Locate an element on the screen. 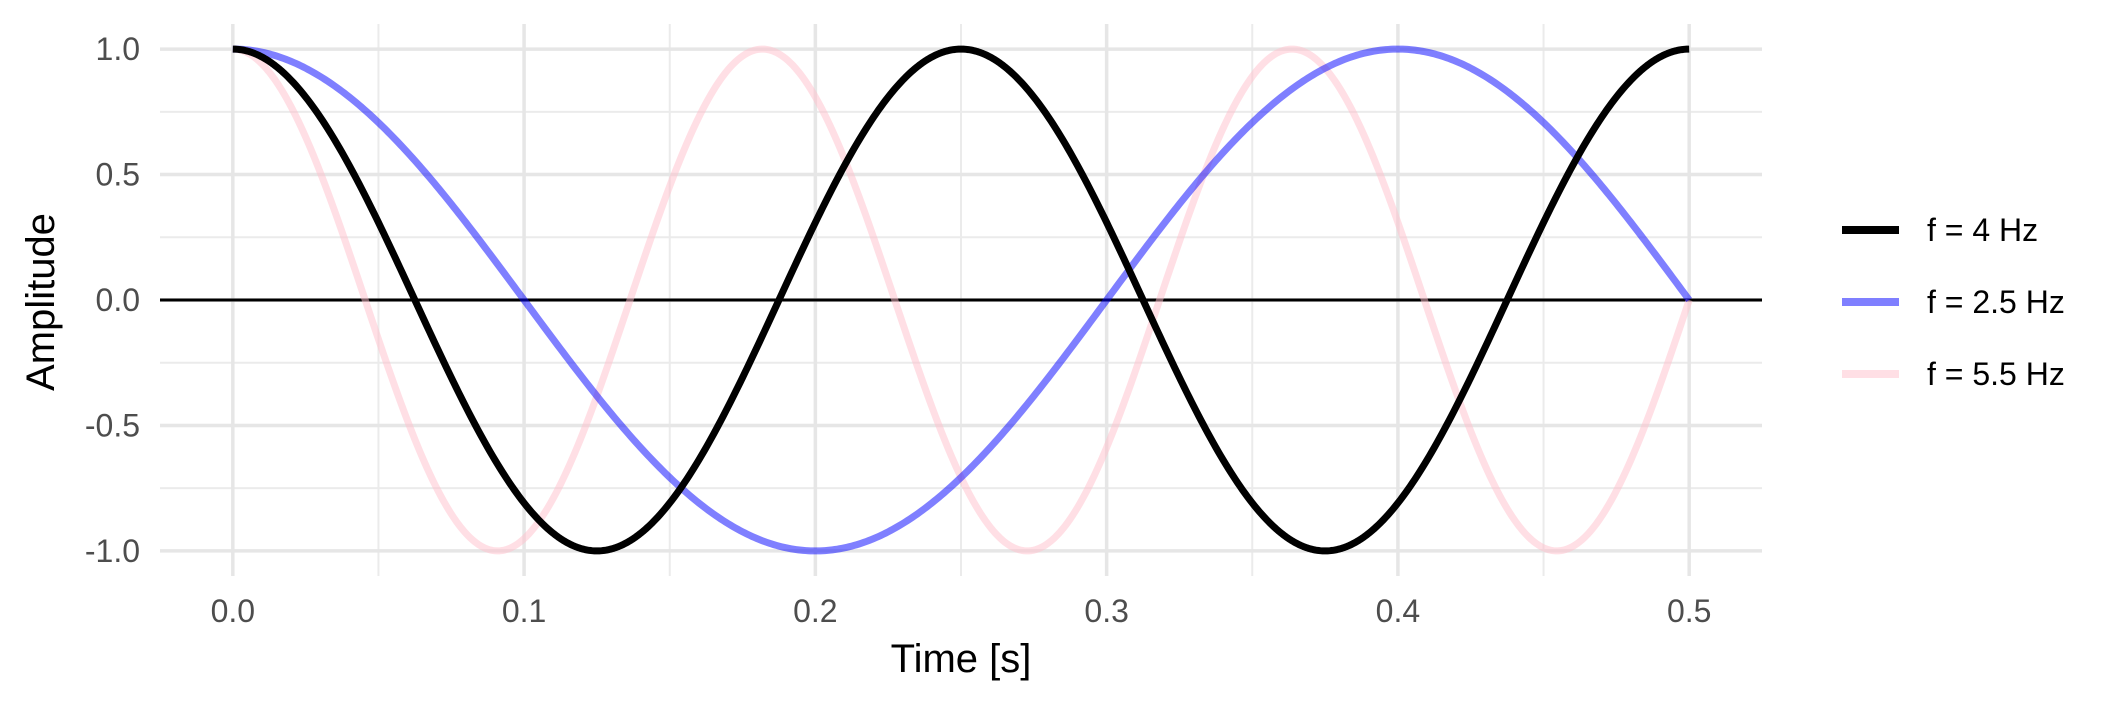 The image size is (2125, 708). x-tick-label: 0.5 is located at coordinates (1689, 611).